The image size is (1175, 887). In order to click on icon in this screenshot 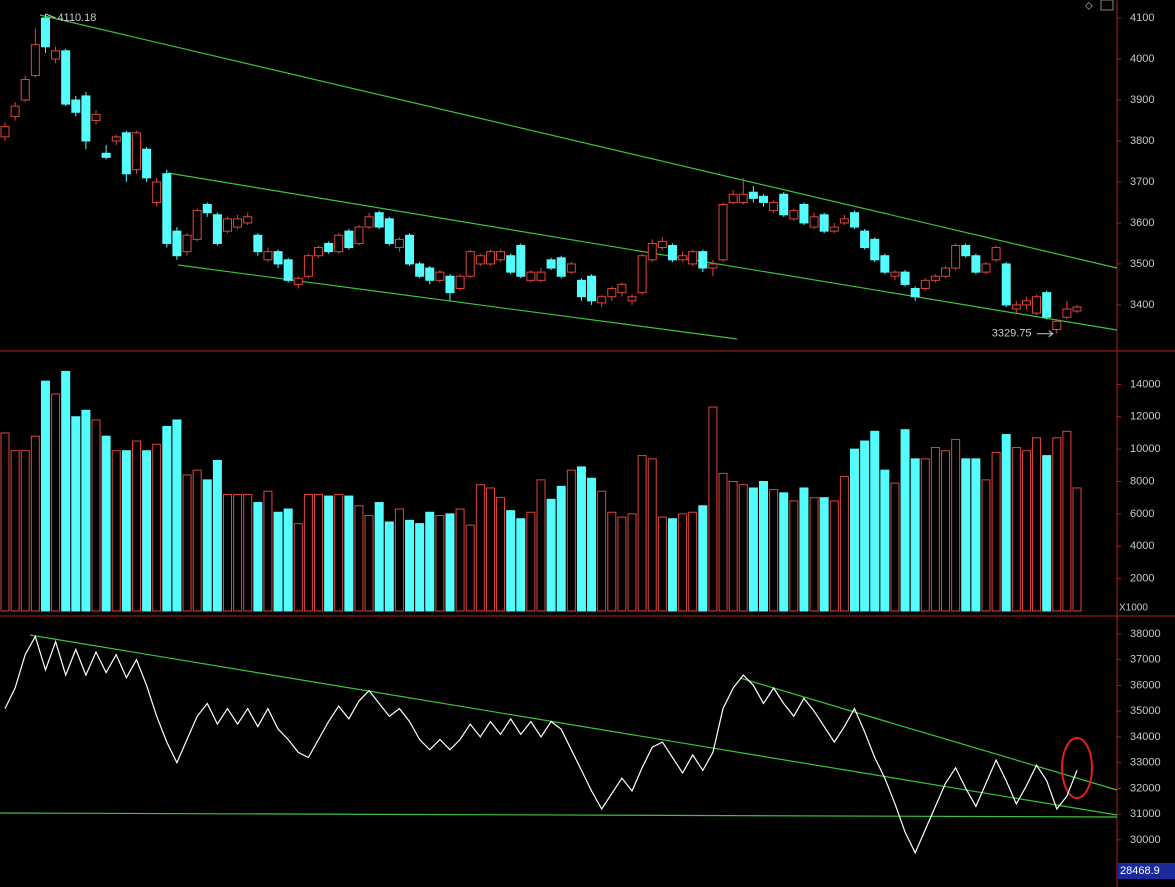, I will do `click(1107, 5)`.